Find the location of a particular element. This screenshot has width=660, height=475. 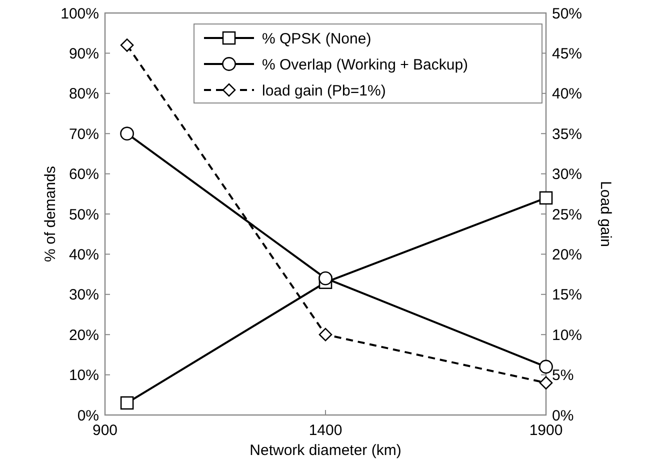

y-tick-label: 100% is located at coordinates (79, 13).